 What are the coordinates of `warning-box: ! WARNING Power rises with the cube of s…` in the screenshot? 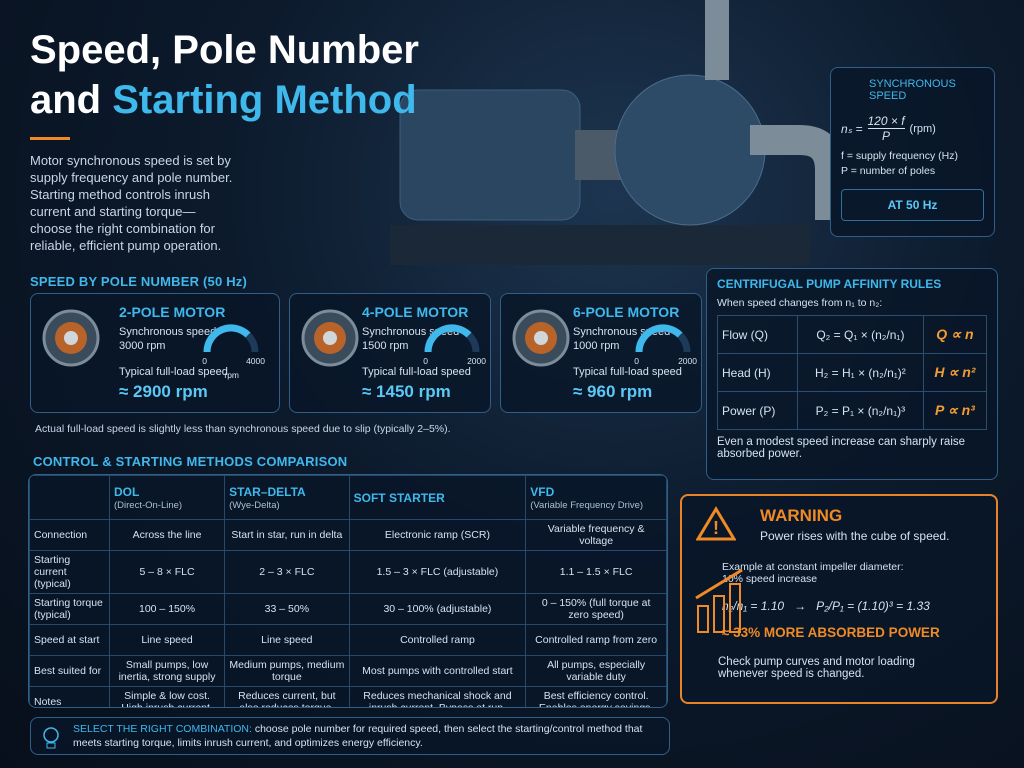 It's located at (839, 599).